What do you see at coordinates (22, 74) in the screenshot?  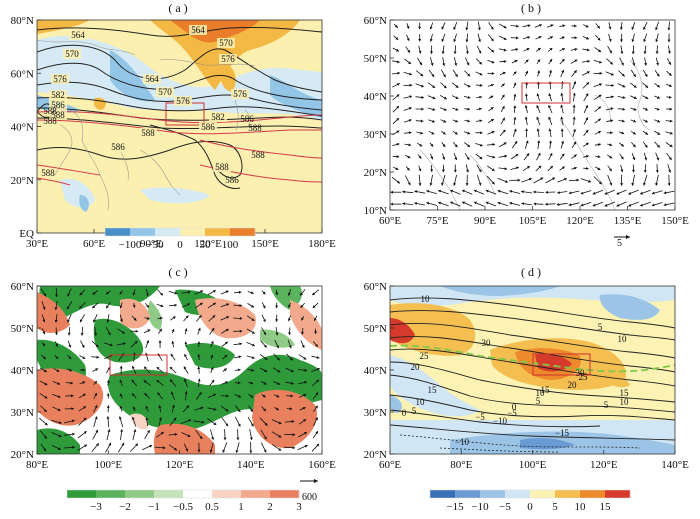 I see `panel-a-y-tick-label: 60°N` at bounding box center [22, 74].